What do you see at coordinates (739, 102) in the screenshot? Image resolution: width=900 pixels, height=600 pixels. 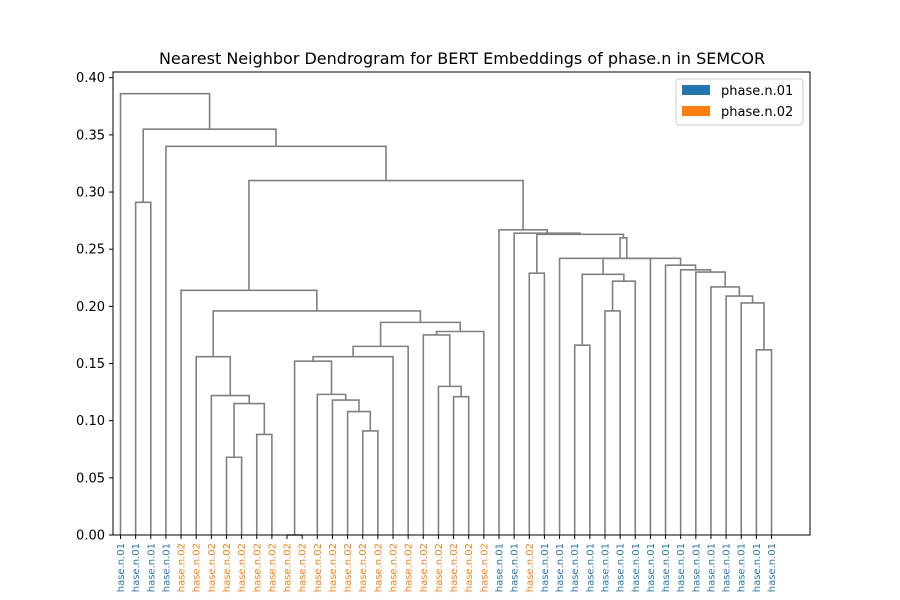 I see `legend: phase.n.01 phase.n.02` at bounding box center [739, 102].